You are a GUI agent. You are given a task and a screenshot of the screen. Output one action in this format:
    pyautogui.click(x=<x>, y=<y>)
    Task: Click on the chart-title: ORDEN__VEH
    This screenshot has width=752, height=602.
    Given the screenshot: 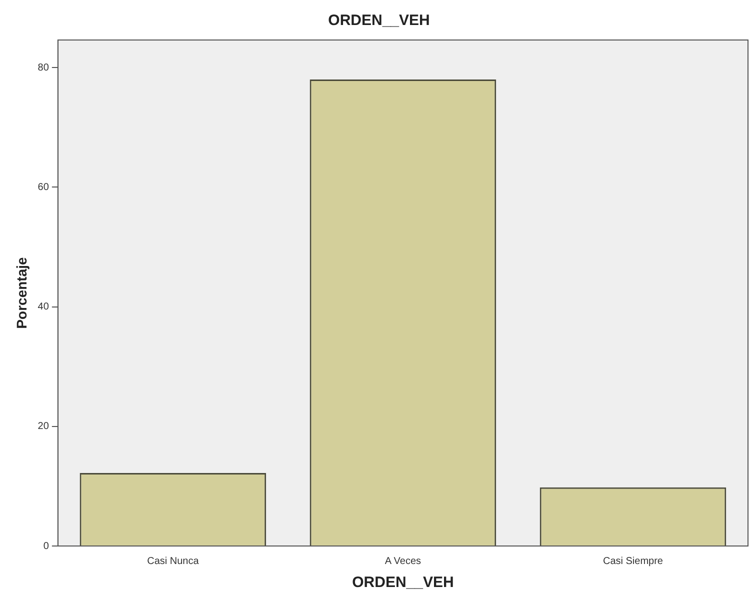 What is the action you would take?
    pyautogui.click(x=379, y=21)
    